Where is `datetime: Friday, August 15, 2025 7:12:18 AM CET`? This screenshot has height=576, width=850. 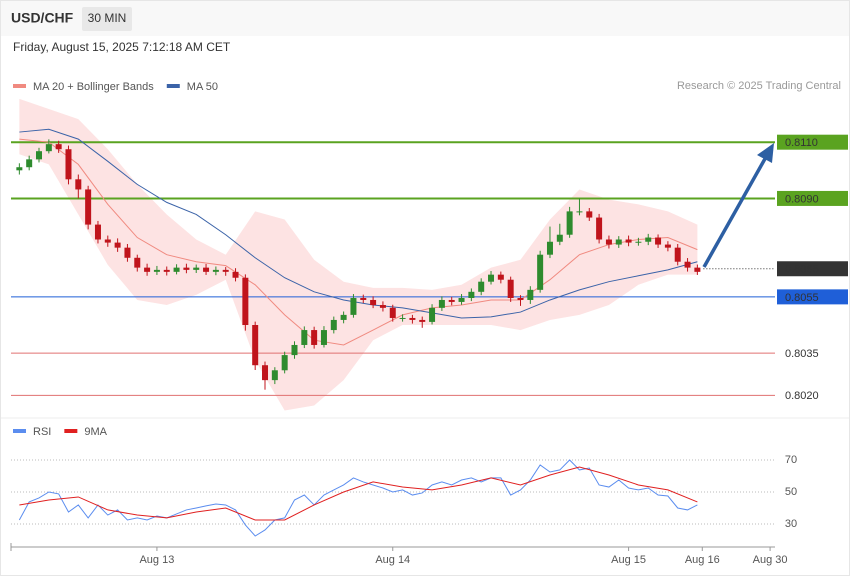 datetime: Friday, August 15, 2025 7:12:18 AM CET is located at coordinates (122, 47).